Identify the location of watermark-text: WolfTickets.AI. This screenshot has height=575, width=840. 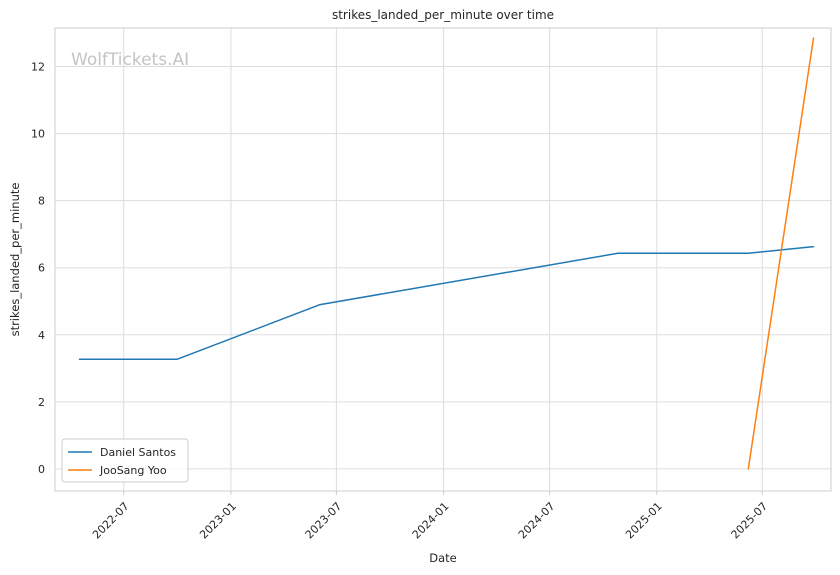
(130, 60).